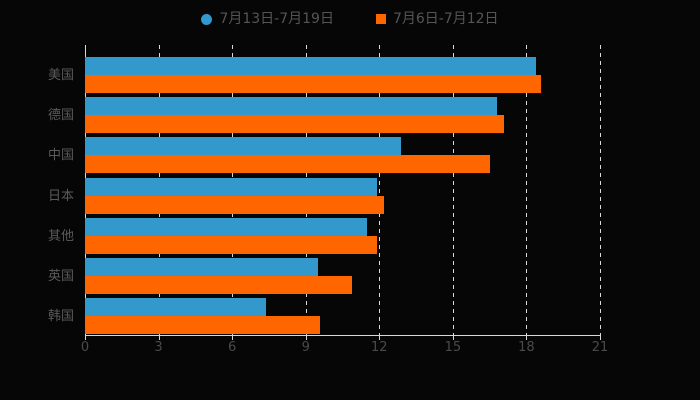  What do you see at coordinates (60, 196) in the screenshot?
I see `y-axis-category-label: 日本` at bounding box center [60, 196].